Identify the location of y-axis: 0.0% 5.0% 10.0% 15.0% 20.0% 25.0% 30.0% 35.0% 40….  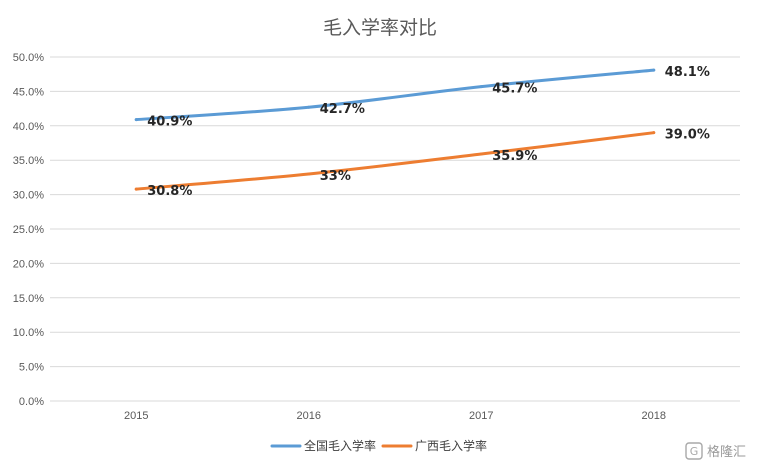
(28, 230).